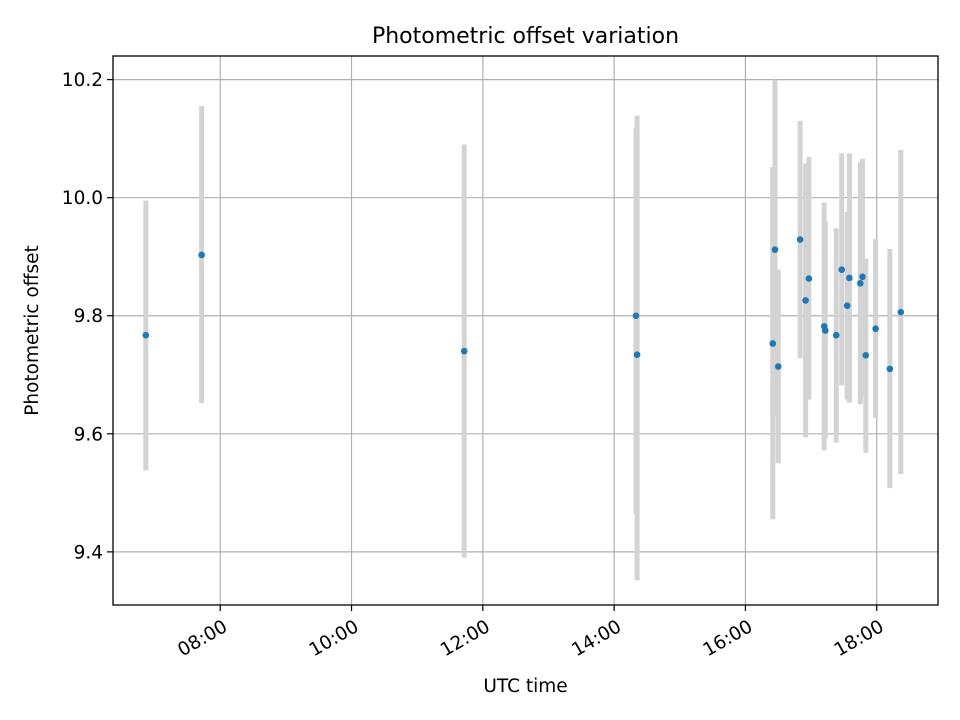  I want to click on y-tick-label: 10.2, so click(82, 80).